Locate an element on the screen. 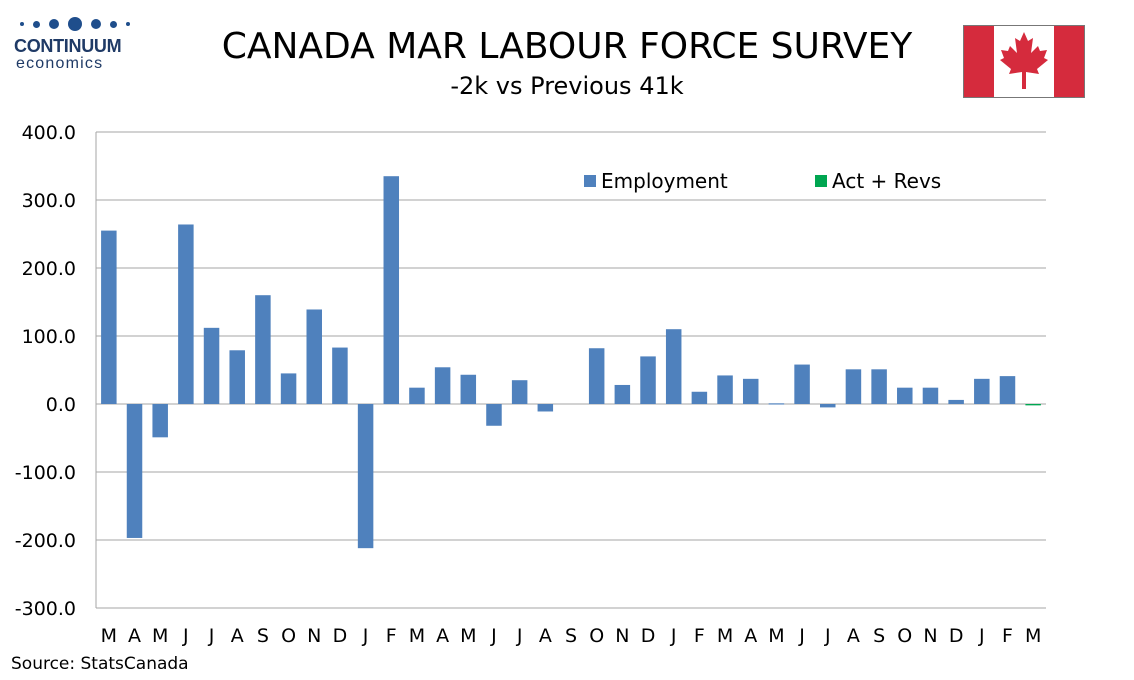 The width and height of the screenshot is (1134, 680). y-tick-label: 400.0 is located at coordinates (49, 133).